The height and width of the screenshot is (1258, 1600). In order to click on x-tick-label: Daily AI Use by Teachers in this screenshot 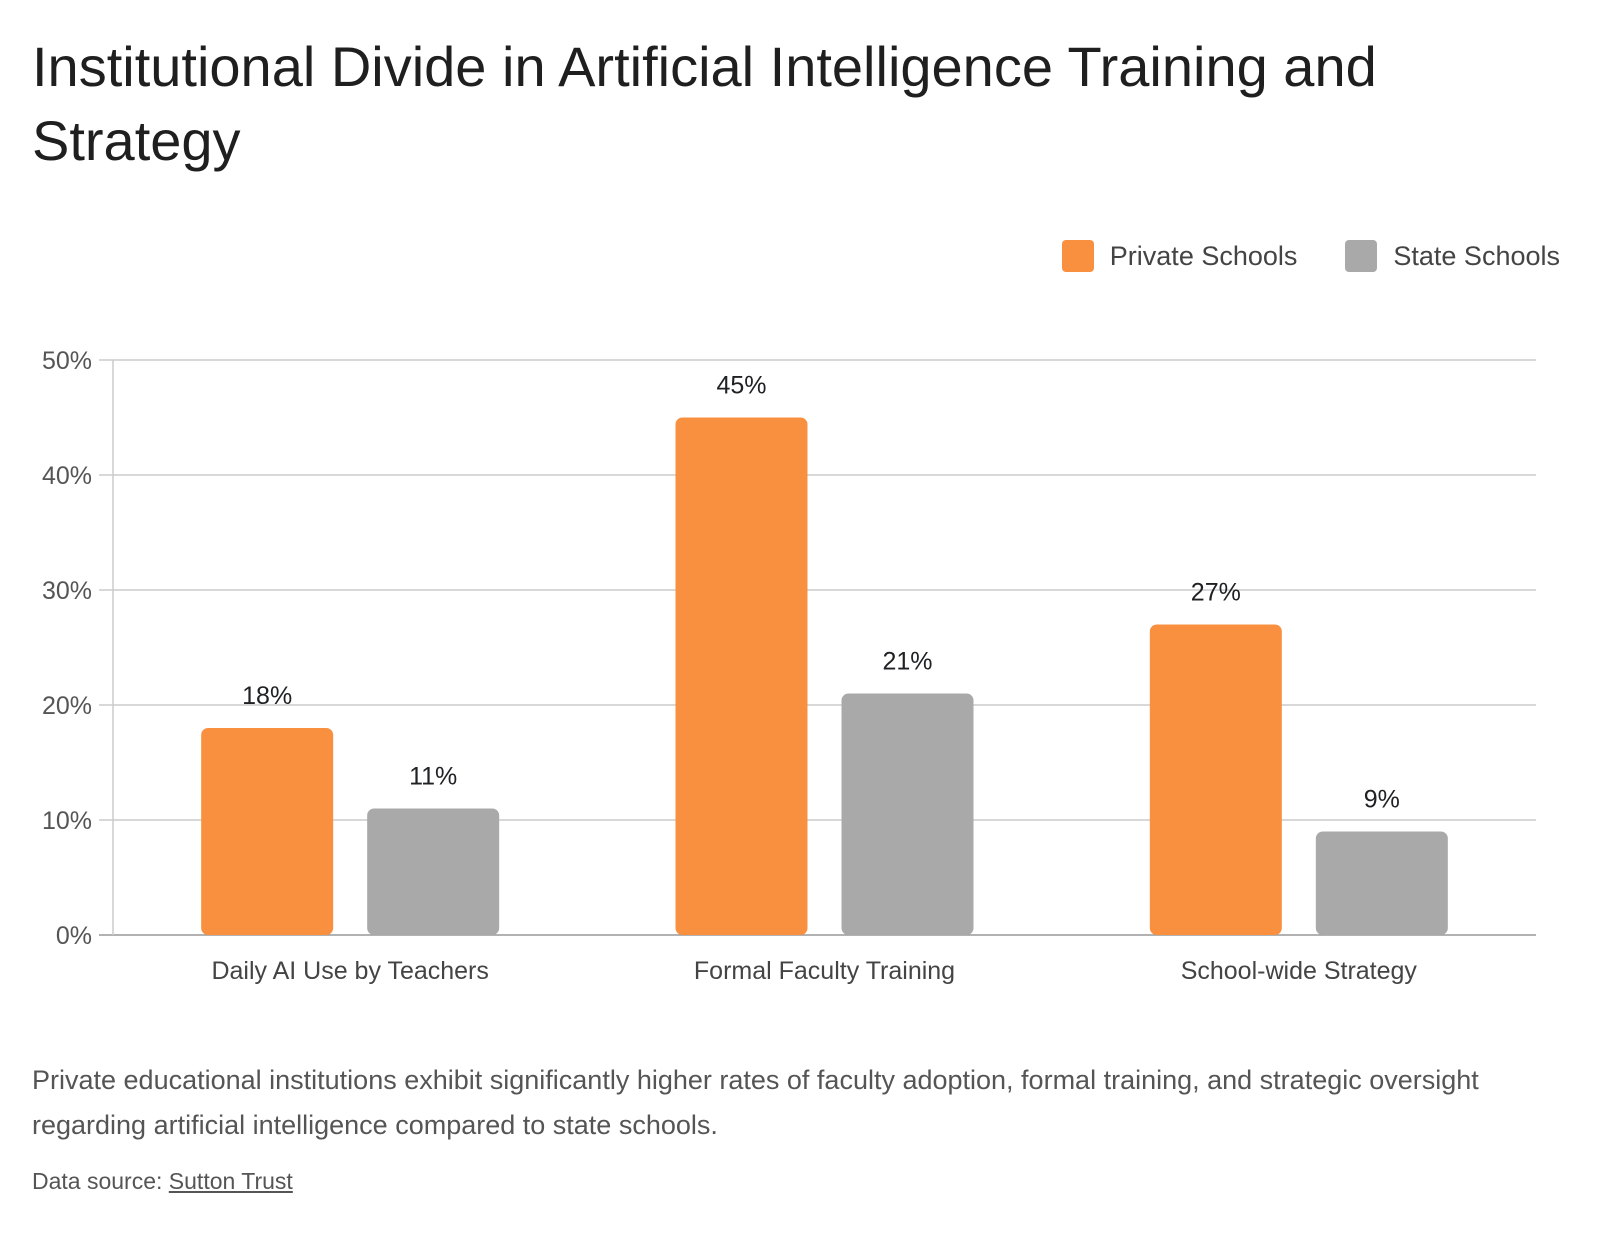, I will do `click(349, 971)`.